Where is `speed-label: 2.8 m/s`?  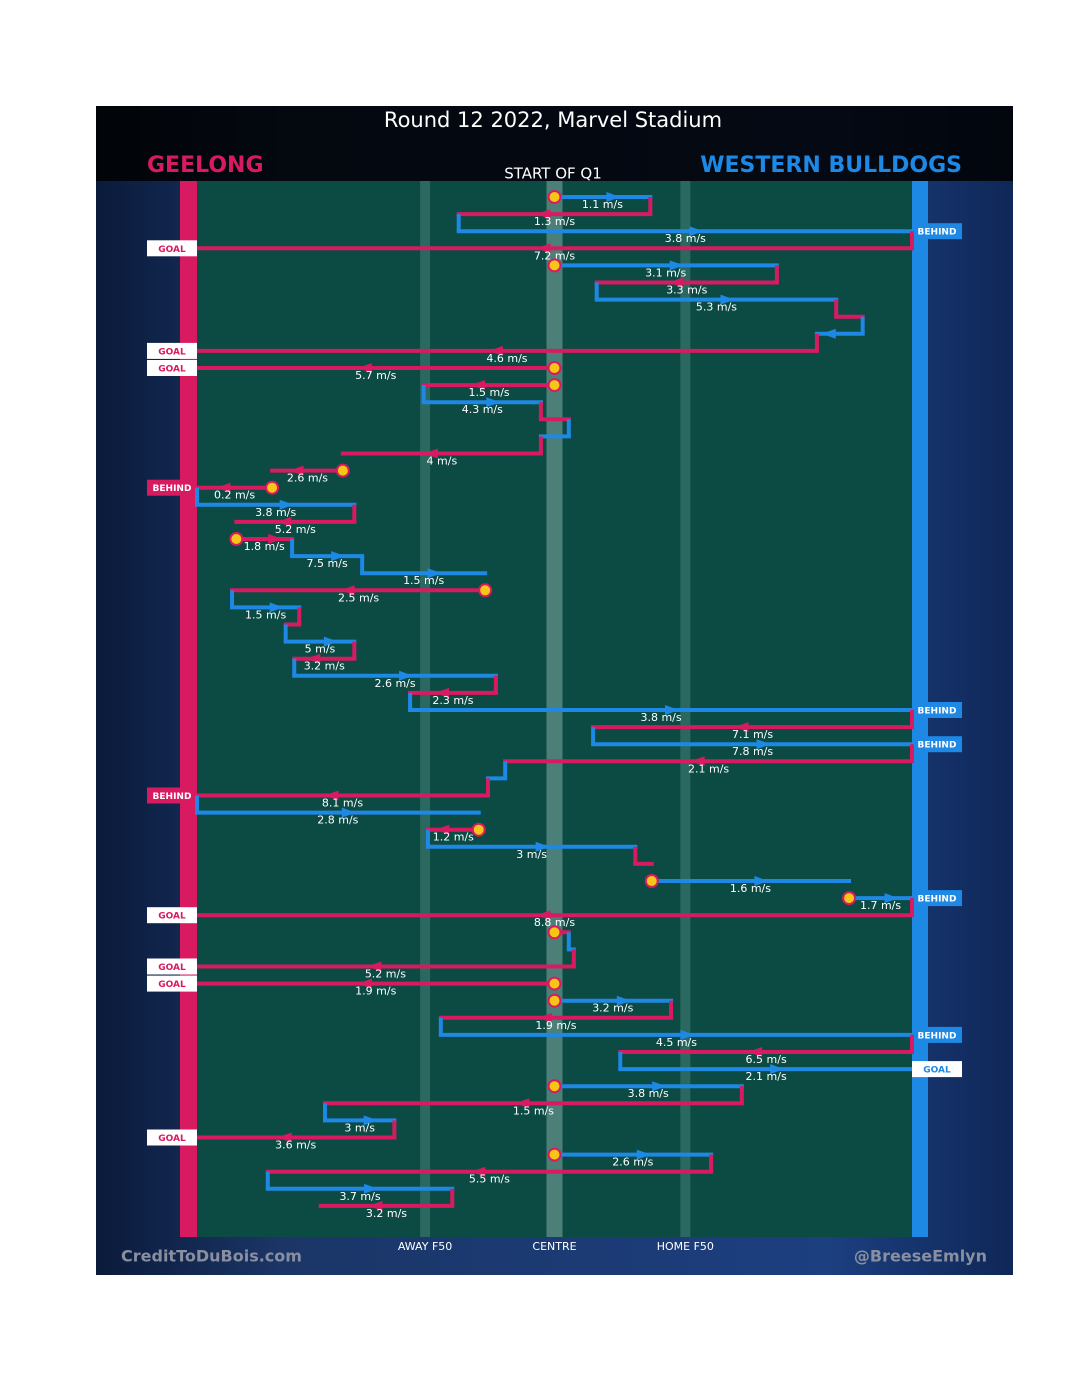 speed-label: 2.8 m/s is located at coordinates (337, 820).